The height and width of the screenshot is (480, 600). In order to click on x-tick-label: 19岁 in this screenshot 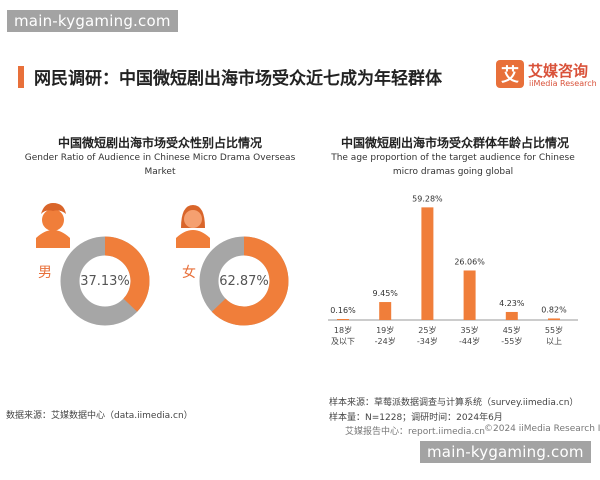, I will do `click(385, 330)`.